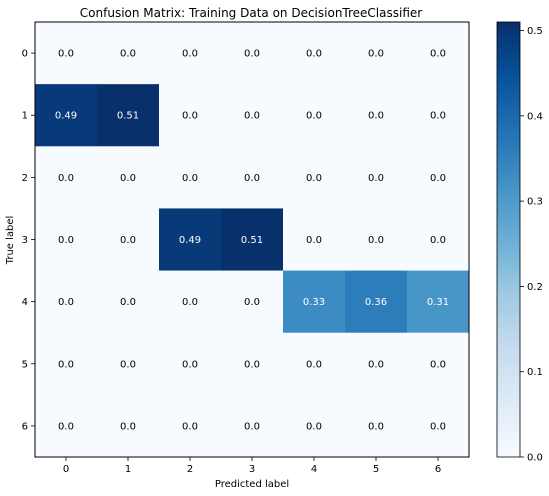 This screenshot has height=496, width=549. What do you see at coordinates (25, 364) in the screenshot?
I see `y-tick-label: 5` at bounding box center [25, 364].